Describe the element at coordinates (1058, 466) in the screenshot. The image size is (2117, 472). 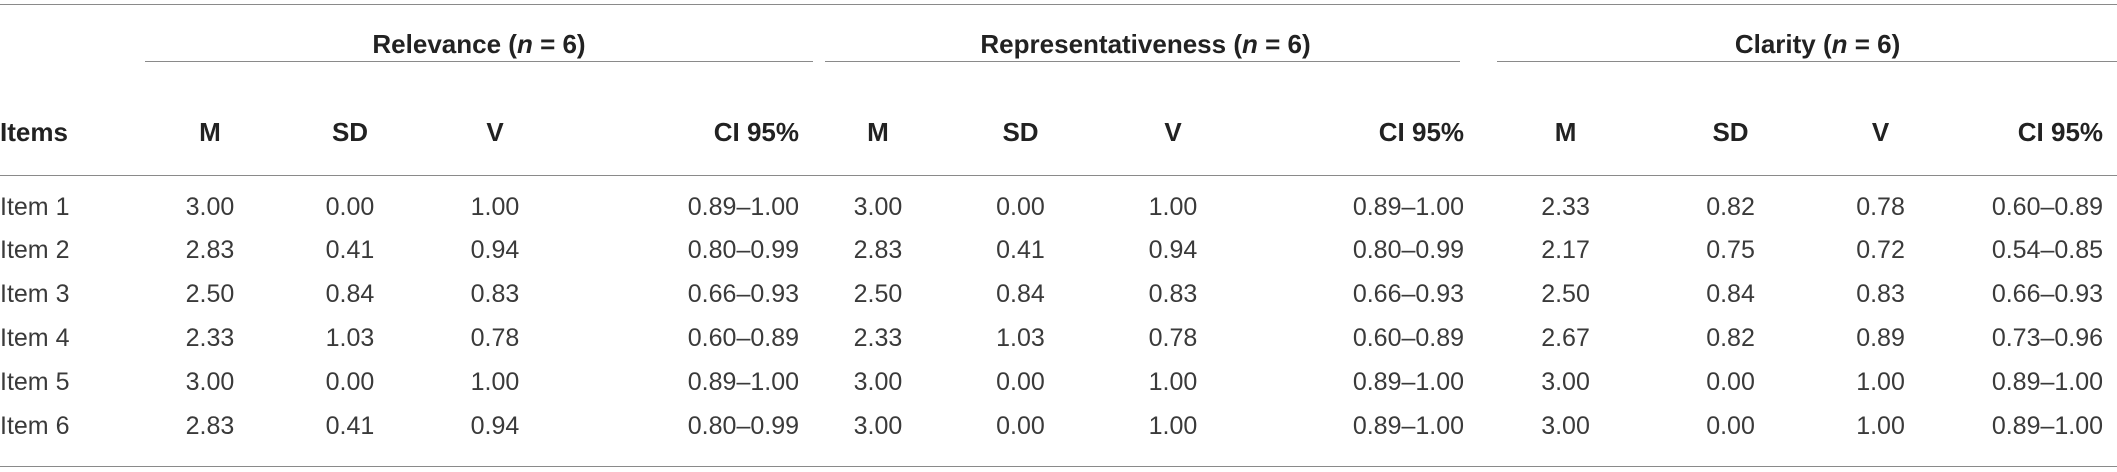
I see `table-bottom-rule` at that location.